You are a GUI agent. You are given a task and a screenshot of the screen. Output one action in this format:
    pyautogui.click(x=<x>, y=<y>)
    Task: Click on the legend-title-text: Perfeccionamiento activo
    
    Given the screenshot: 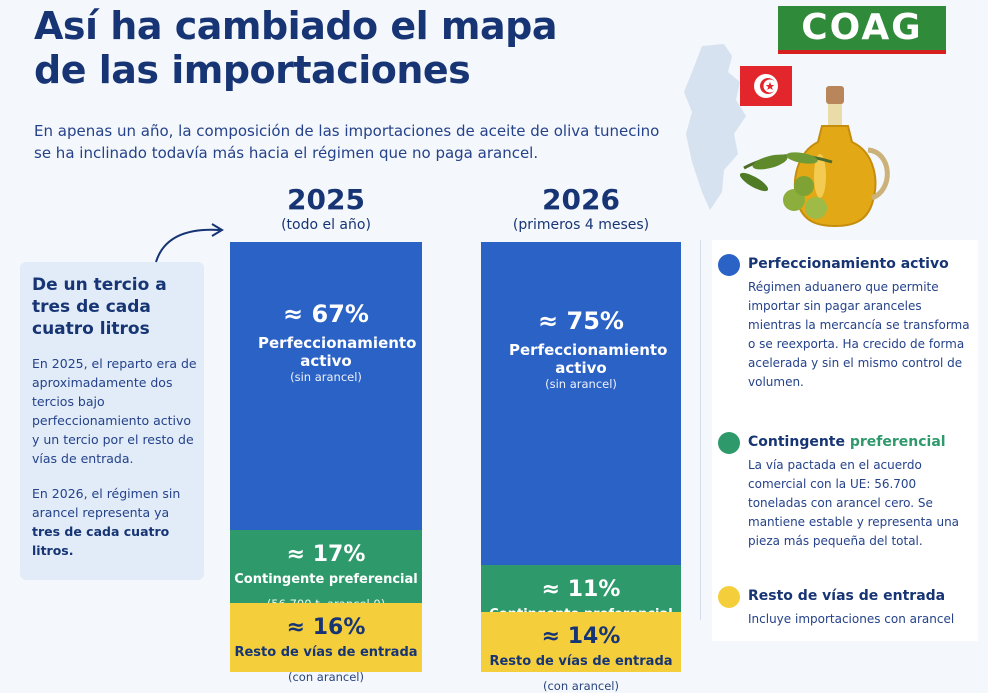 What is the action you would take?
    pyautogui.click(x=848, y=264)
    